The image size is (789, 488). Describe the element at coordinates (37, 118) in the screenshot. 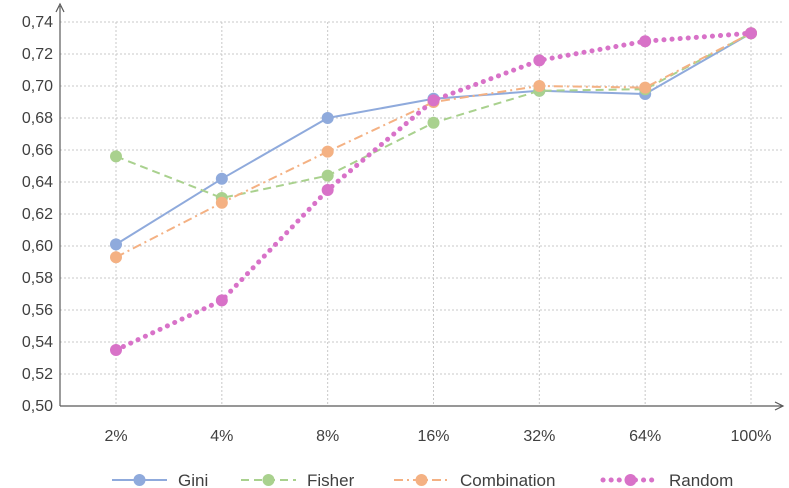

I see `y-tick-label: 0,68` at that location.